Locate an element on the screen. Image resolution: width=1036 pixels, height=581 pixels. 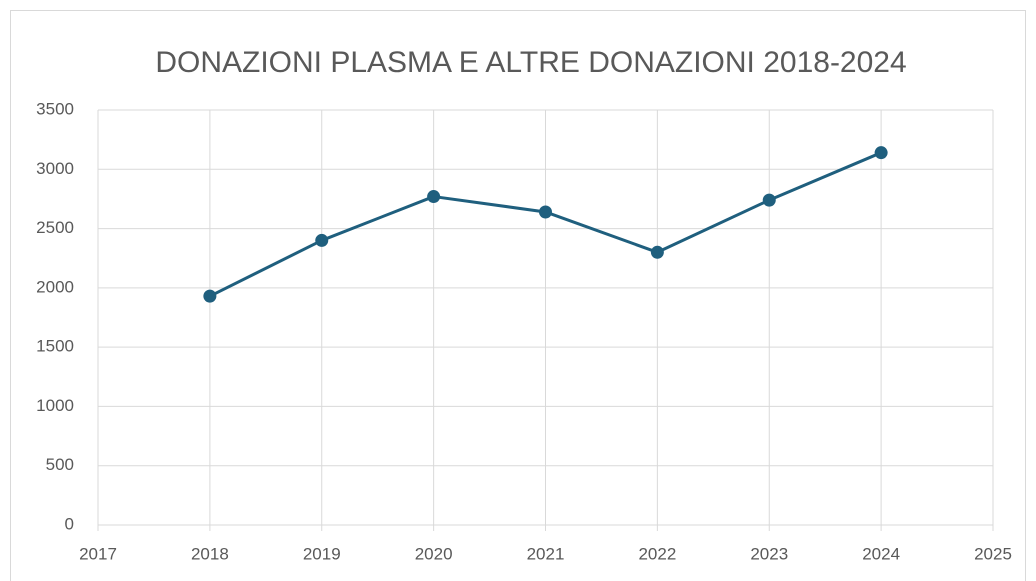
y-tick-label: 0 is located at coordinates (69, 523).